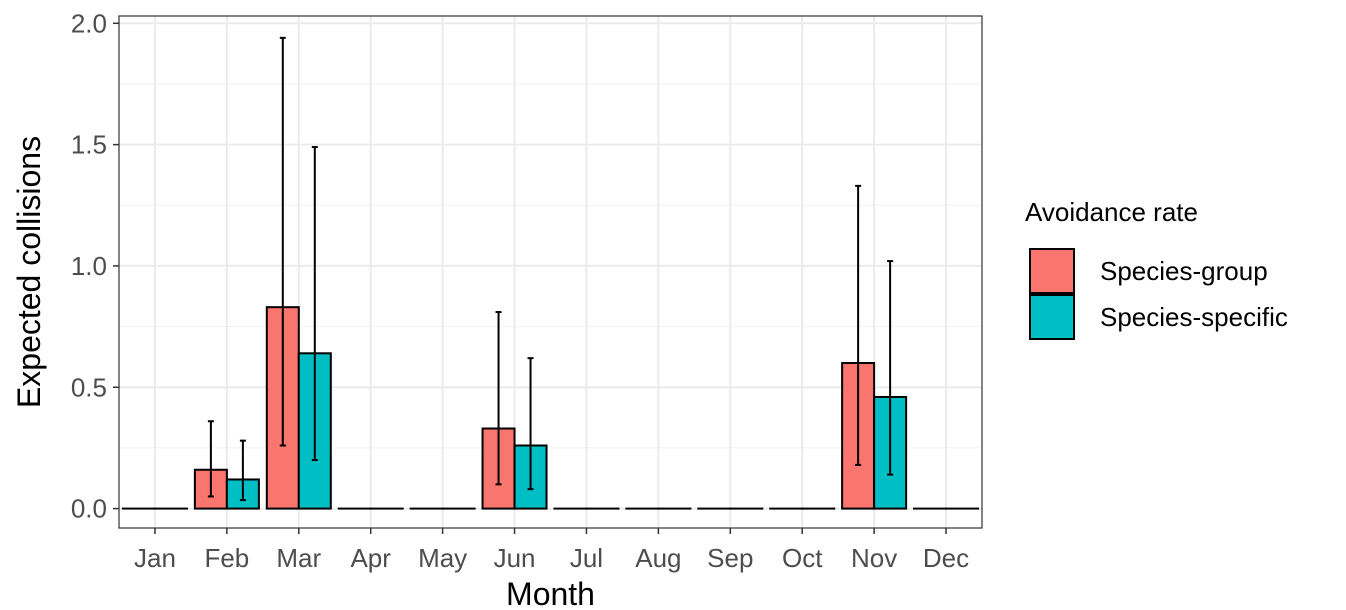  What do you see at coordinates (89, 387) in the screenshot?
I see `y-tick-label: 0.5` at bounding box center [89, 387].